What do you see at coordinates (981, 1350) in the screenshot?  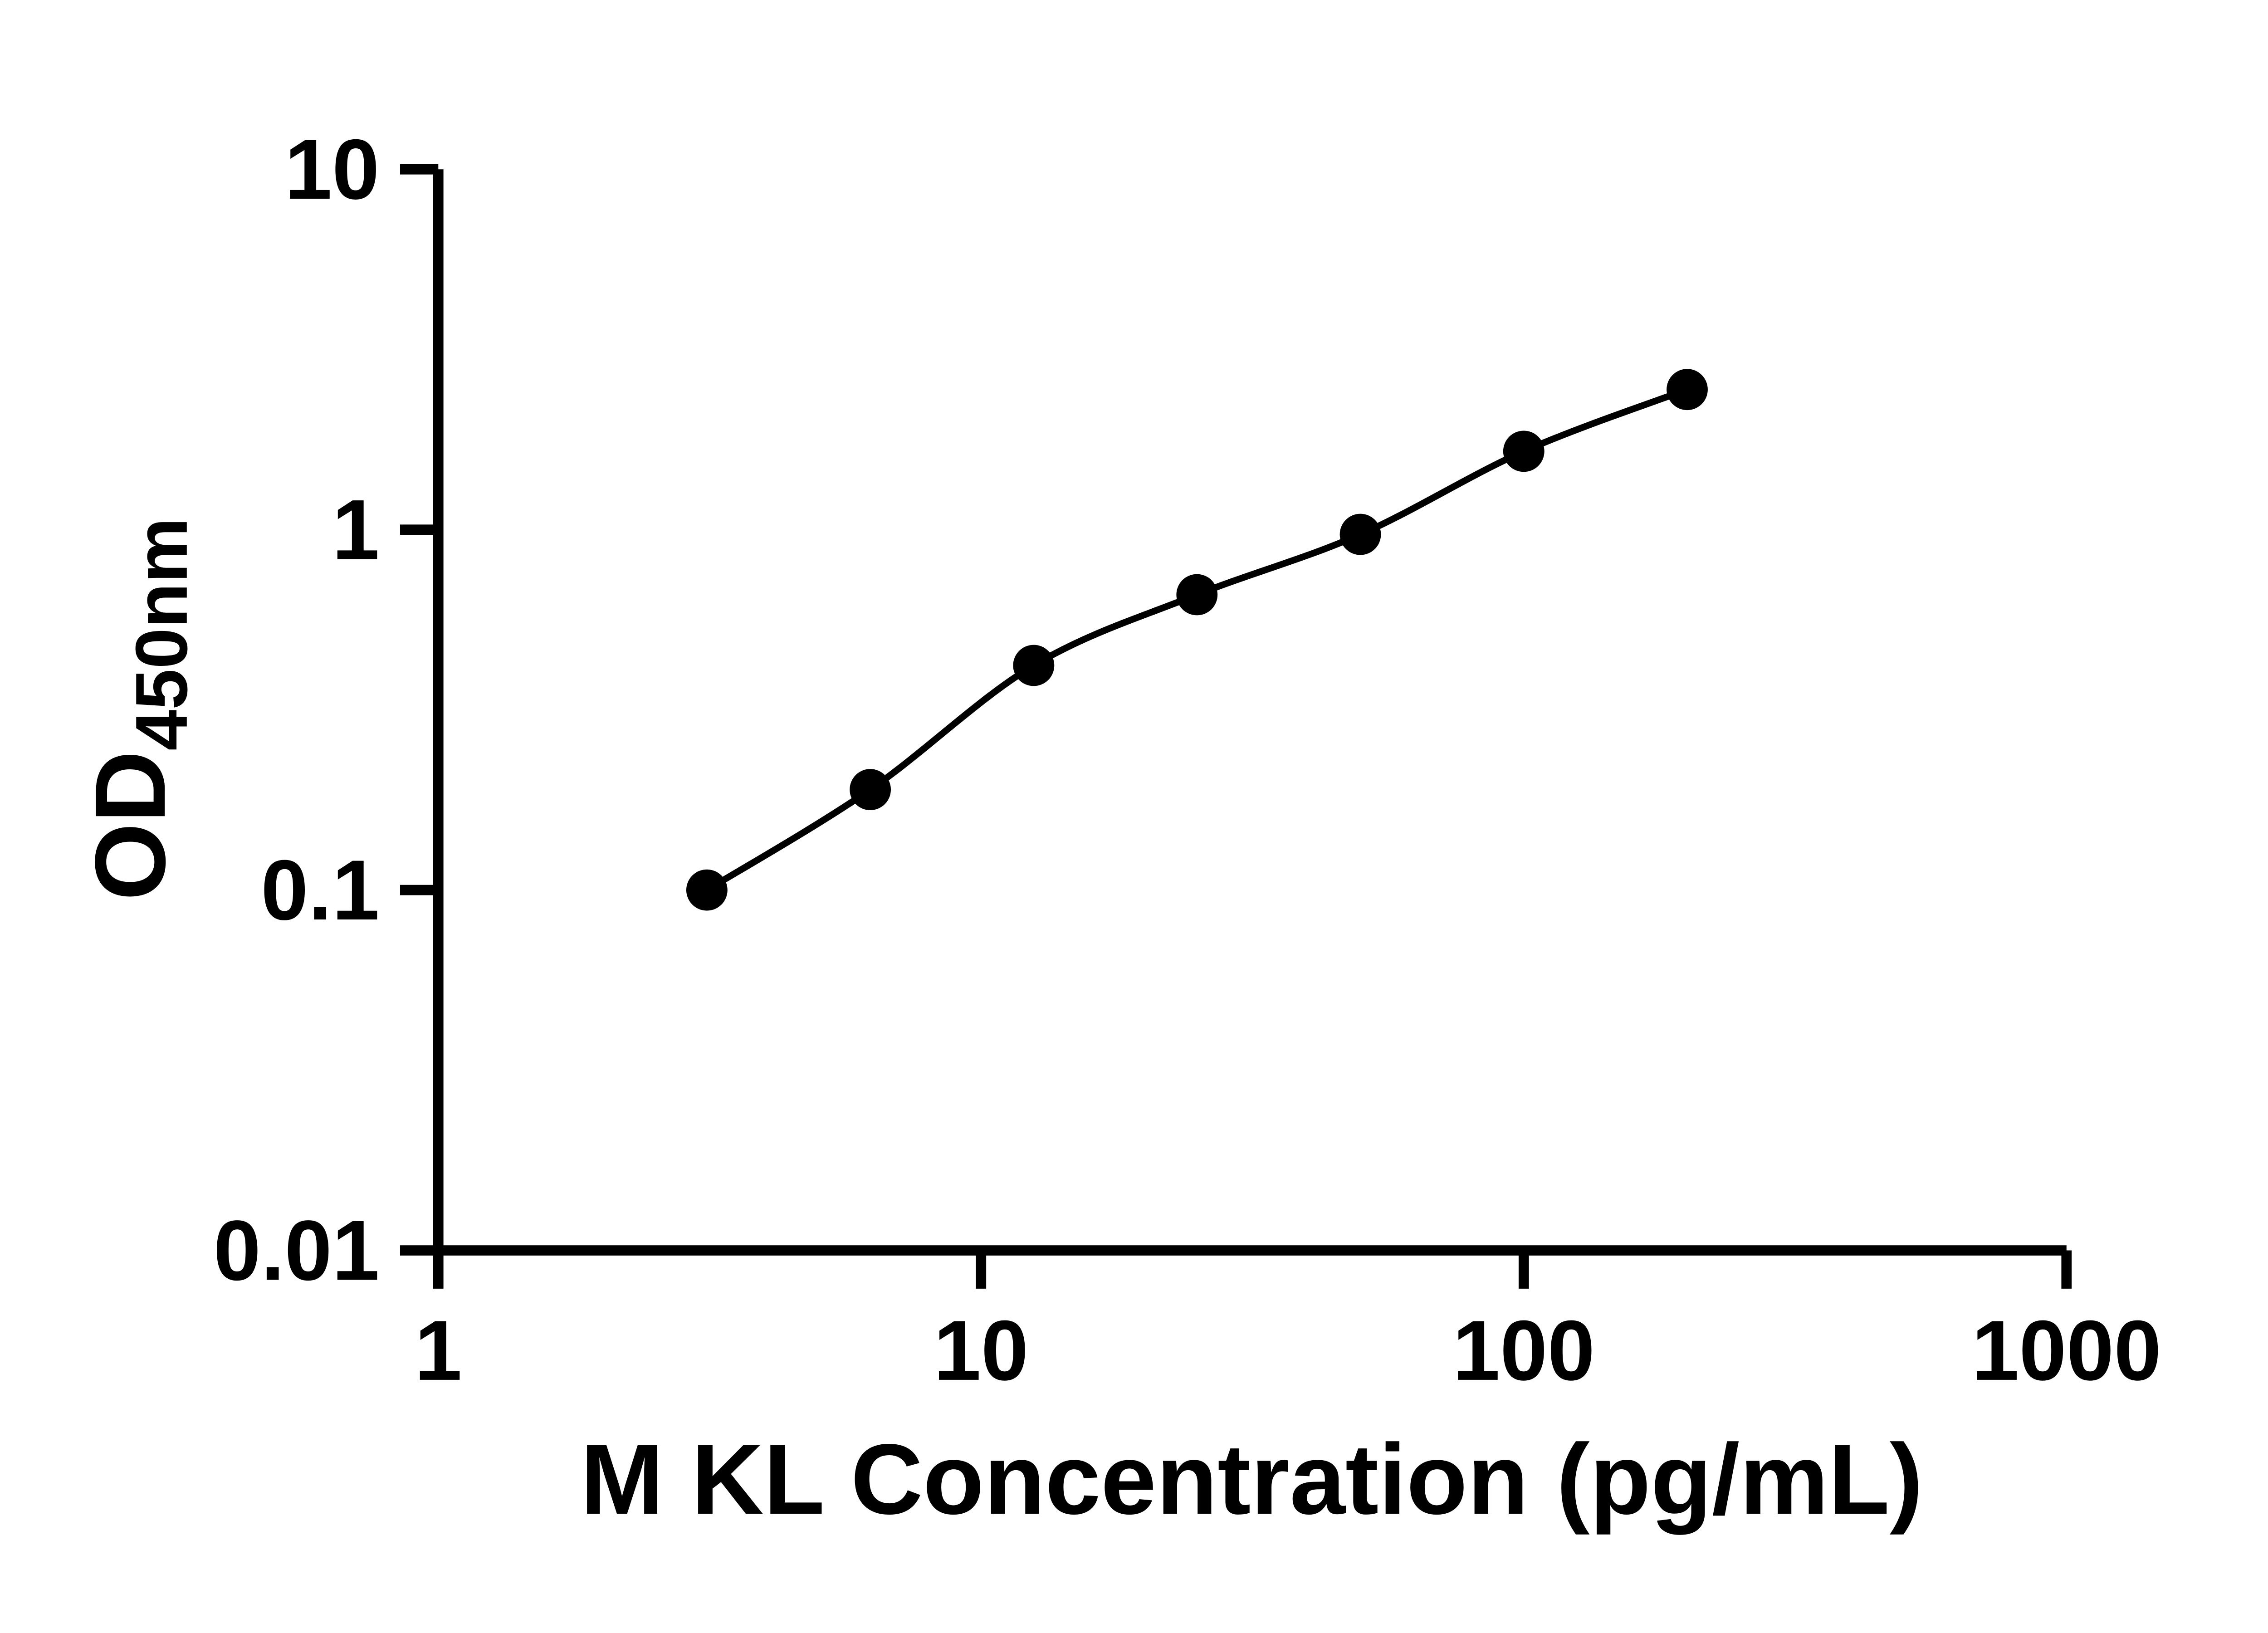 I see `x-axis-tick-label: 10` at bounding box center [981, 1350].